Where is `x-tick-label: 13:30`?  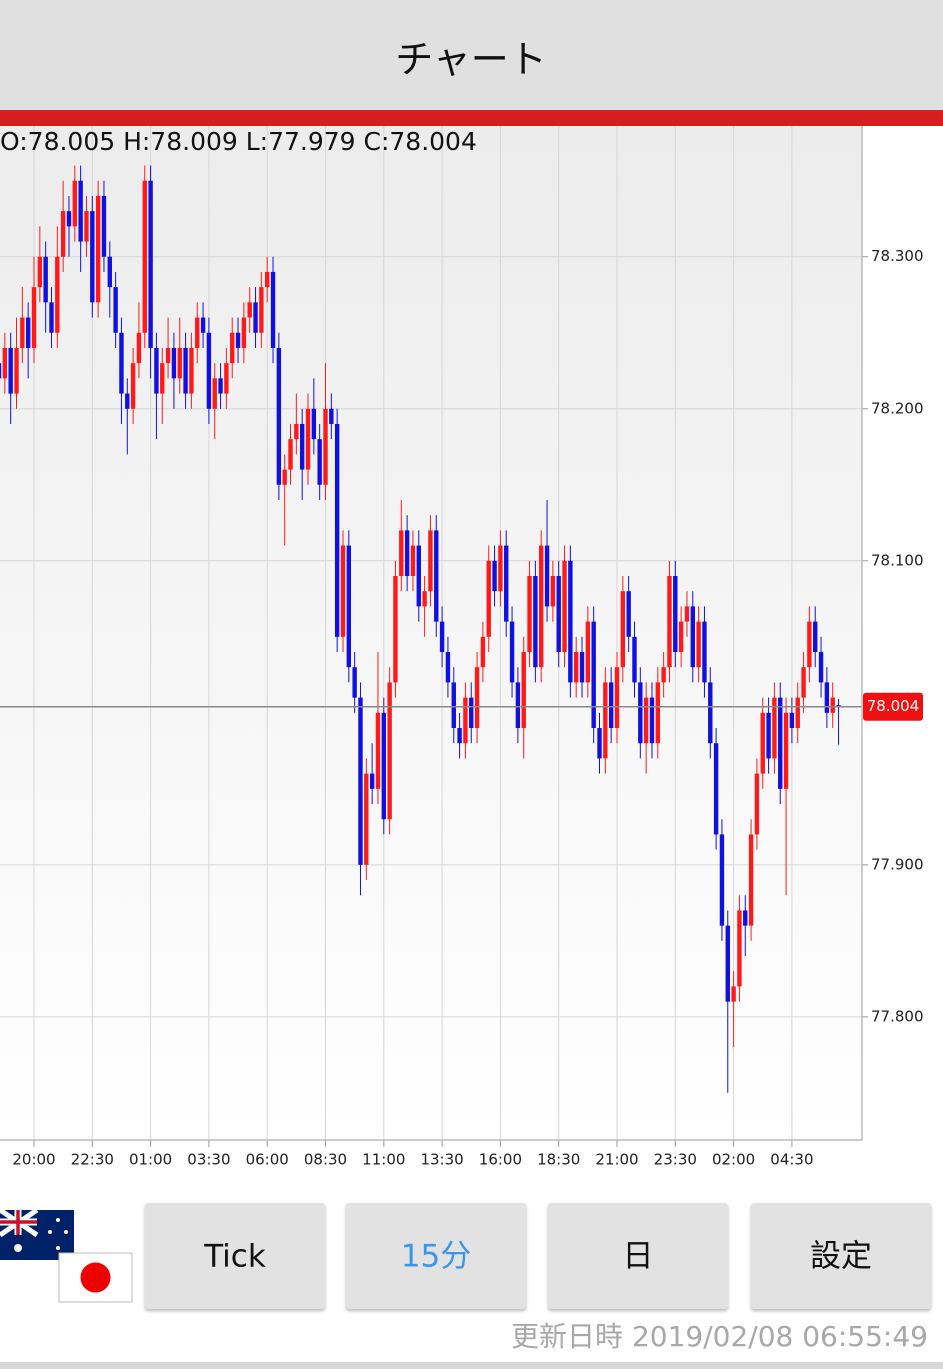
x-tick-label: 13:30 is located at coordinates (441, 1160).